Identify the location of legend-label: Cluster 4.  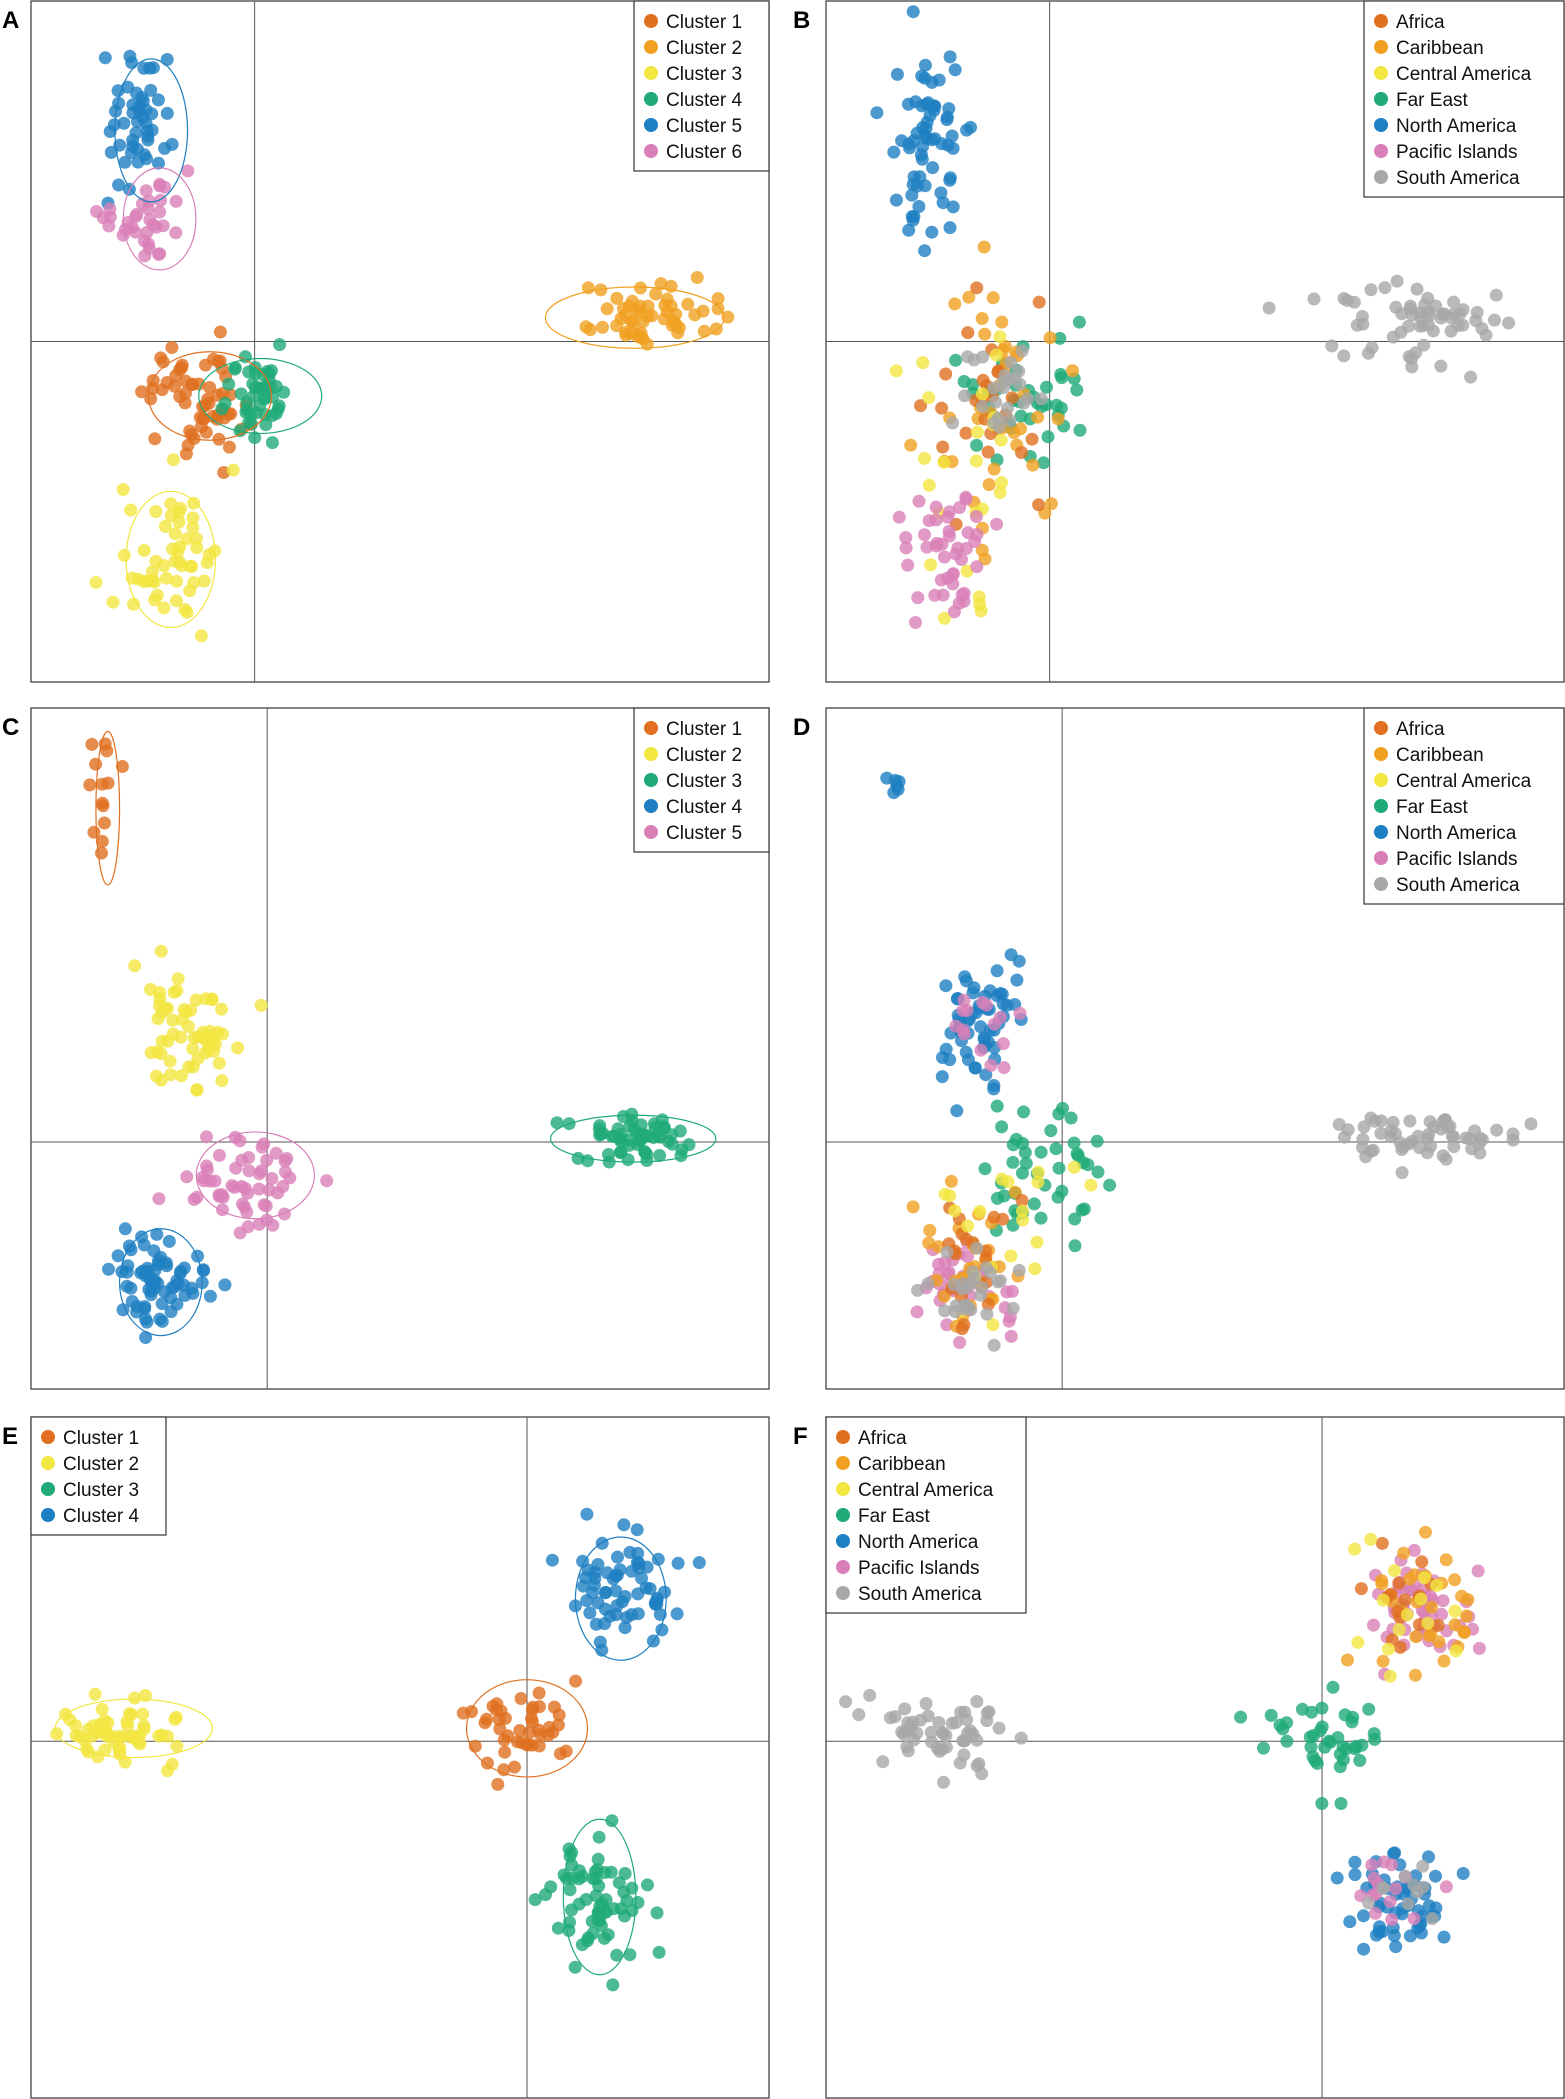
(101, 1516).